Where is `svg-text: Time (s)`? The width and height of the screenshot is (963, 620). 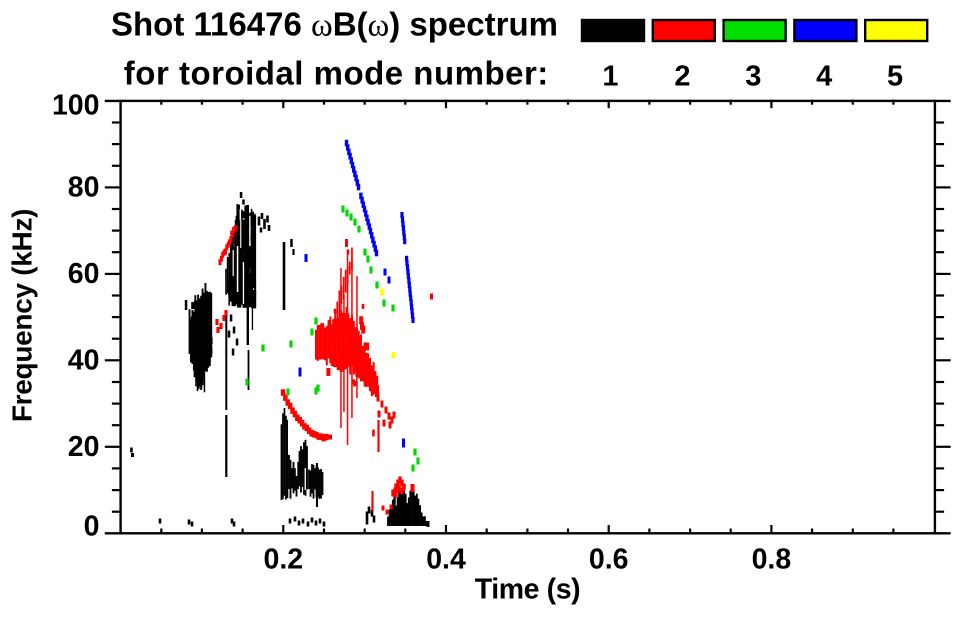 svg-text: Time (s) is located at coordinates (528, 589).